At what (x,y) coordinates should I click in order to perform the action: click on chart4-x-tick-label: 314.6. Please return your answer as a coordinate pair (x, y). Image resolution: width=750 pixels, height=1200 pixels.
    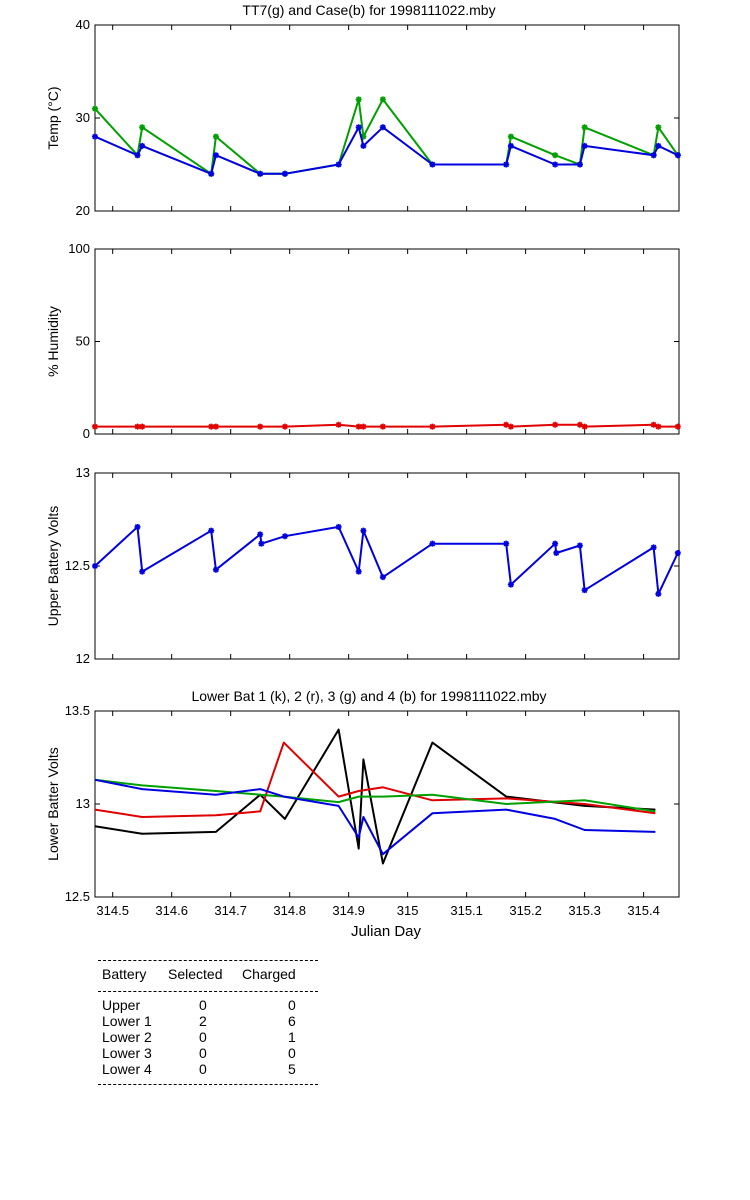
    Looking at the image, I should click on (171, 910).